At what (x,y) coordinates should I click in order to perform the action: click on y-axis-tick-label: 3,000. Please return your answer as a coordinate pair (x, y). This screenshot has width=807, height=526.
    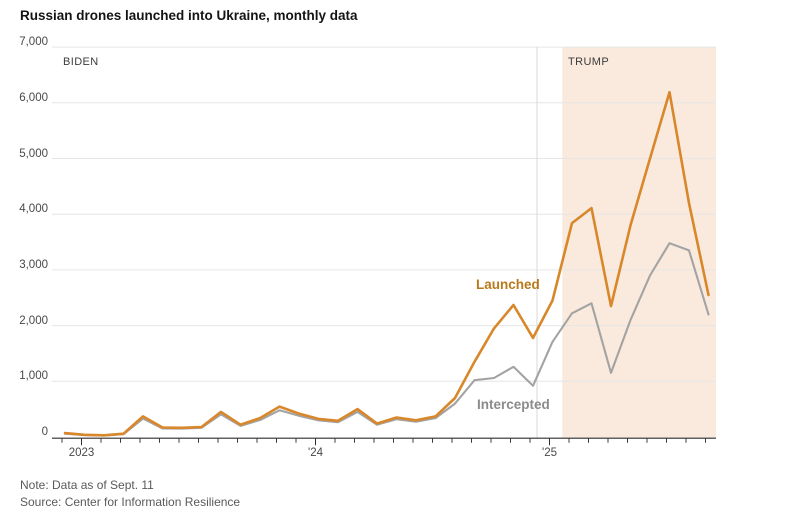
    Looking at the image, I should click on (33, 264).